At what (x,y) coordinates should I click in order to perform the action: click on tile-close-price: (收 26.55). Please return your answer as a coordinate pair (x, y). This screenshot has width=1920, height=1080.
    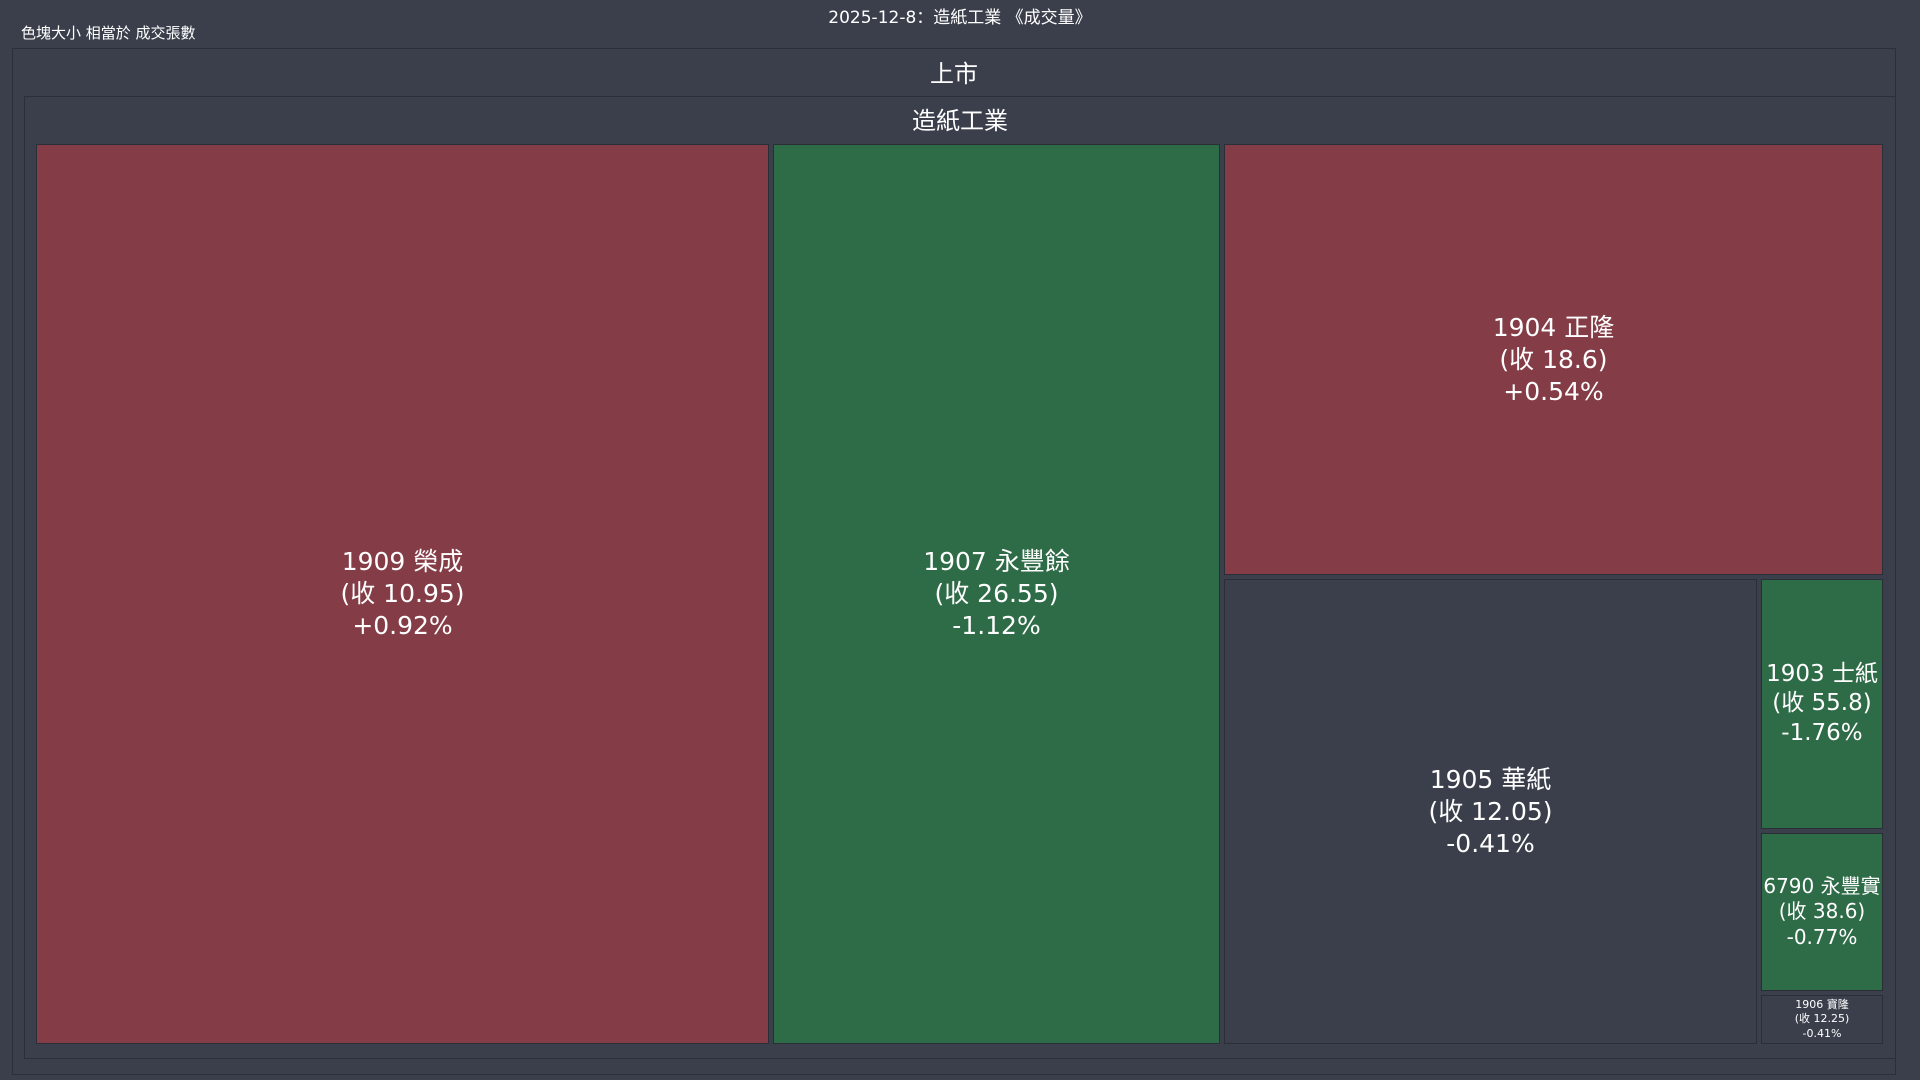
    Looking at the image, I should click on (996, 593).